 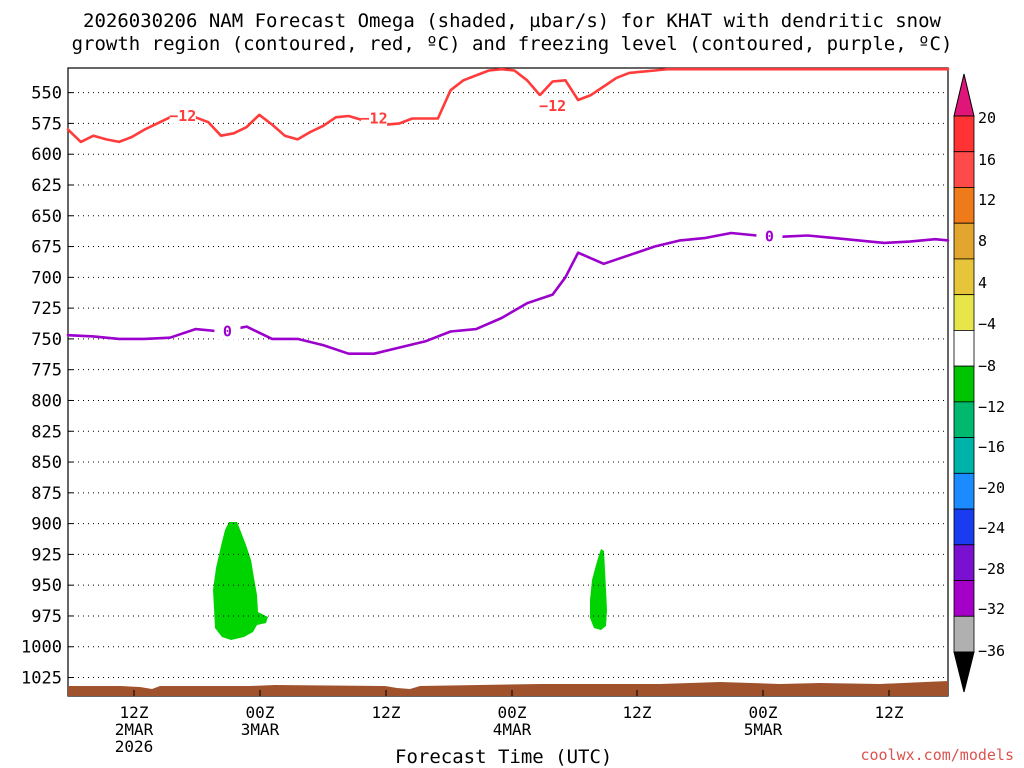 I want to click on y-tick-label: 575, so click(x=46, y=124).